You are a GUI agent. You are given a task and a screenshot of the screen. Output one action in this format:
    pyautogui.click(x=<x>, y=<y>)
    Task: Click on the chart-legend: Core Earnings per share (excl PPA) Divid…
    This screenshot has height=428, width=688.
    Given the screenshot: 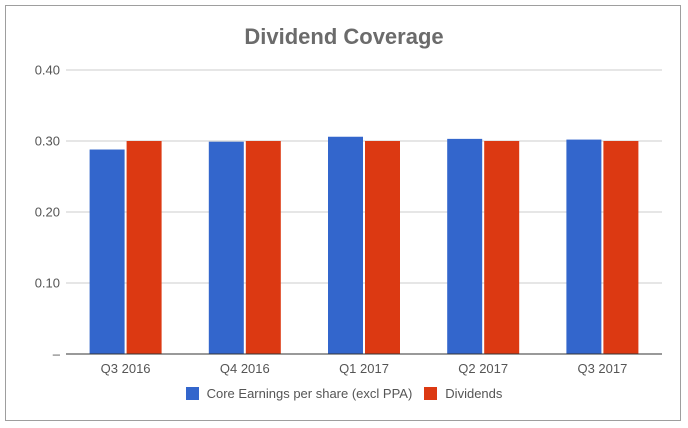 What is the action you would take?
    pyautogui.click(x=344, y=393)
    